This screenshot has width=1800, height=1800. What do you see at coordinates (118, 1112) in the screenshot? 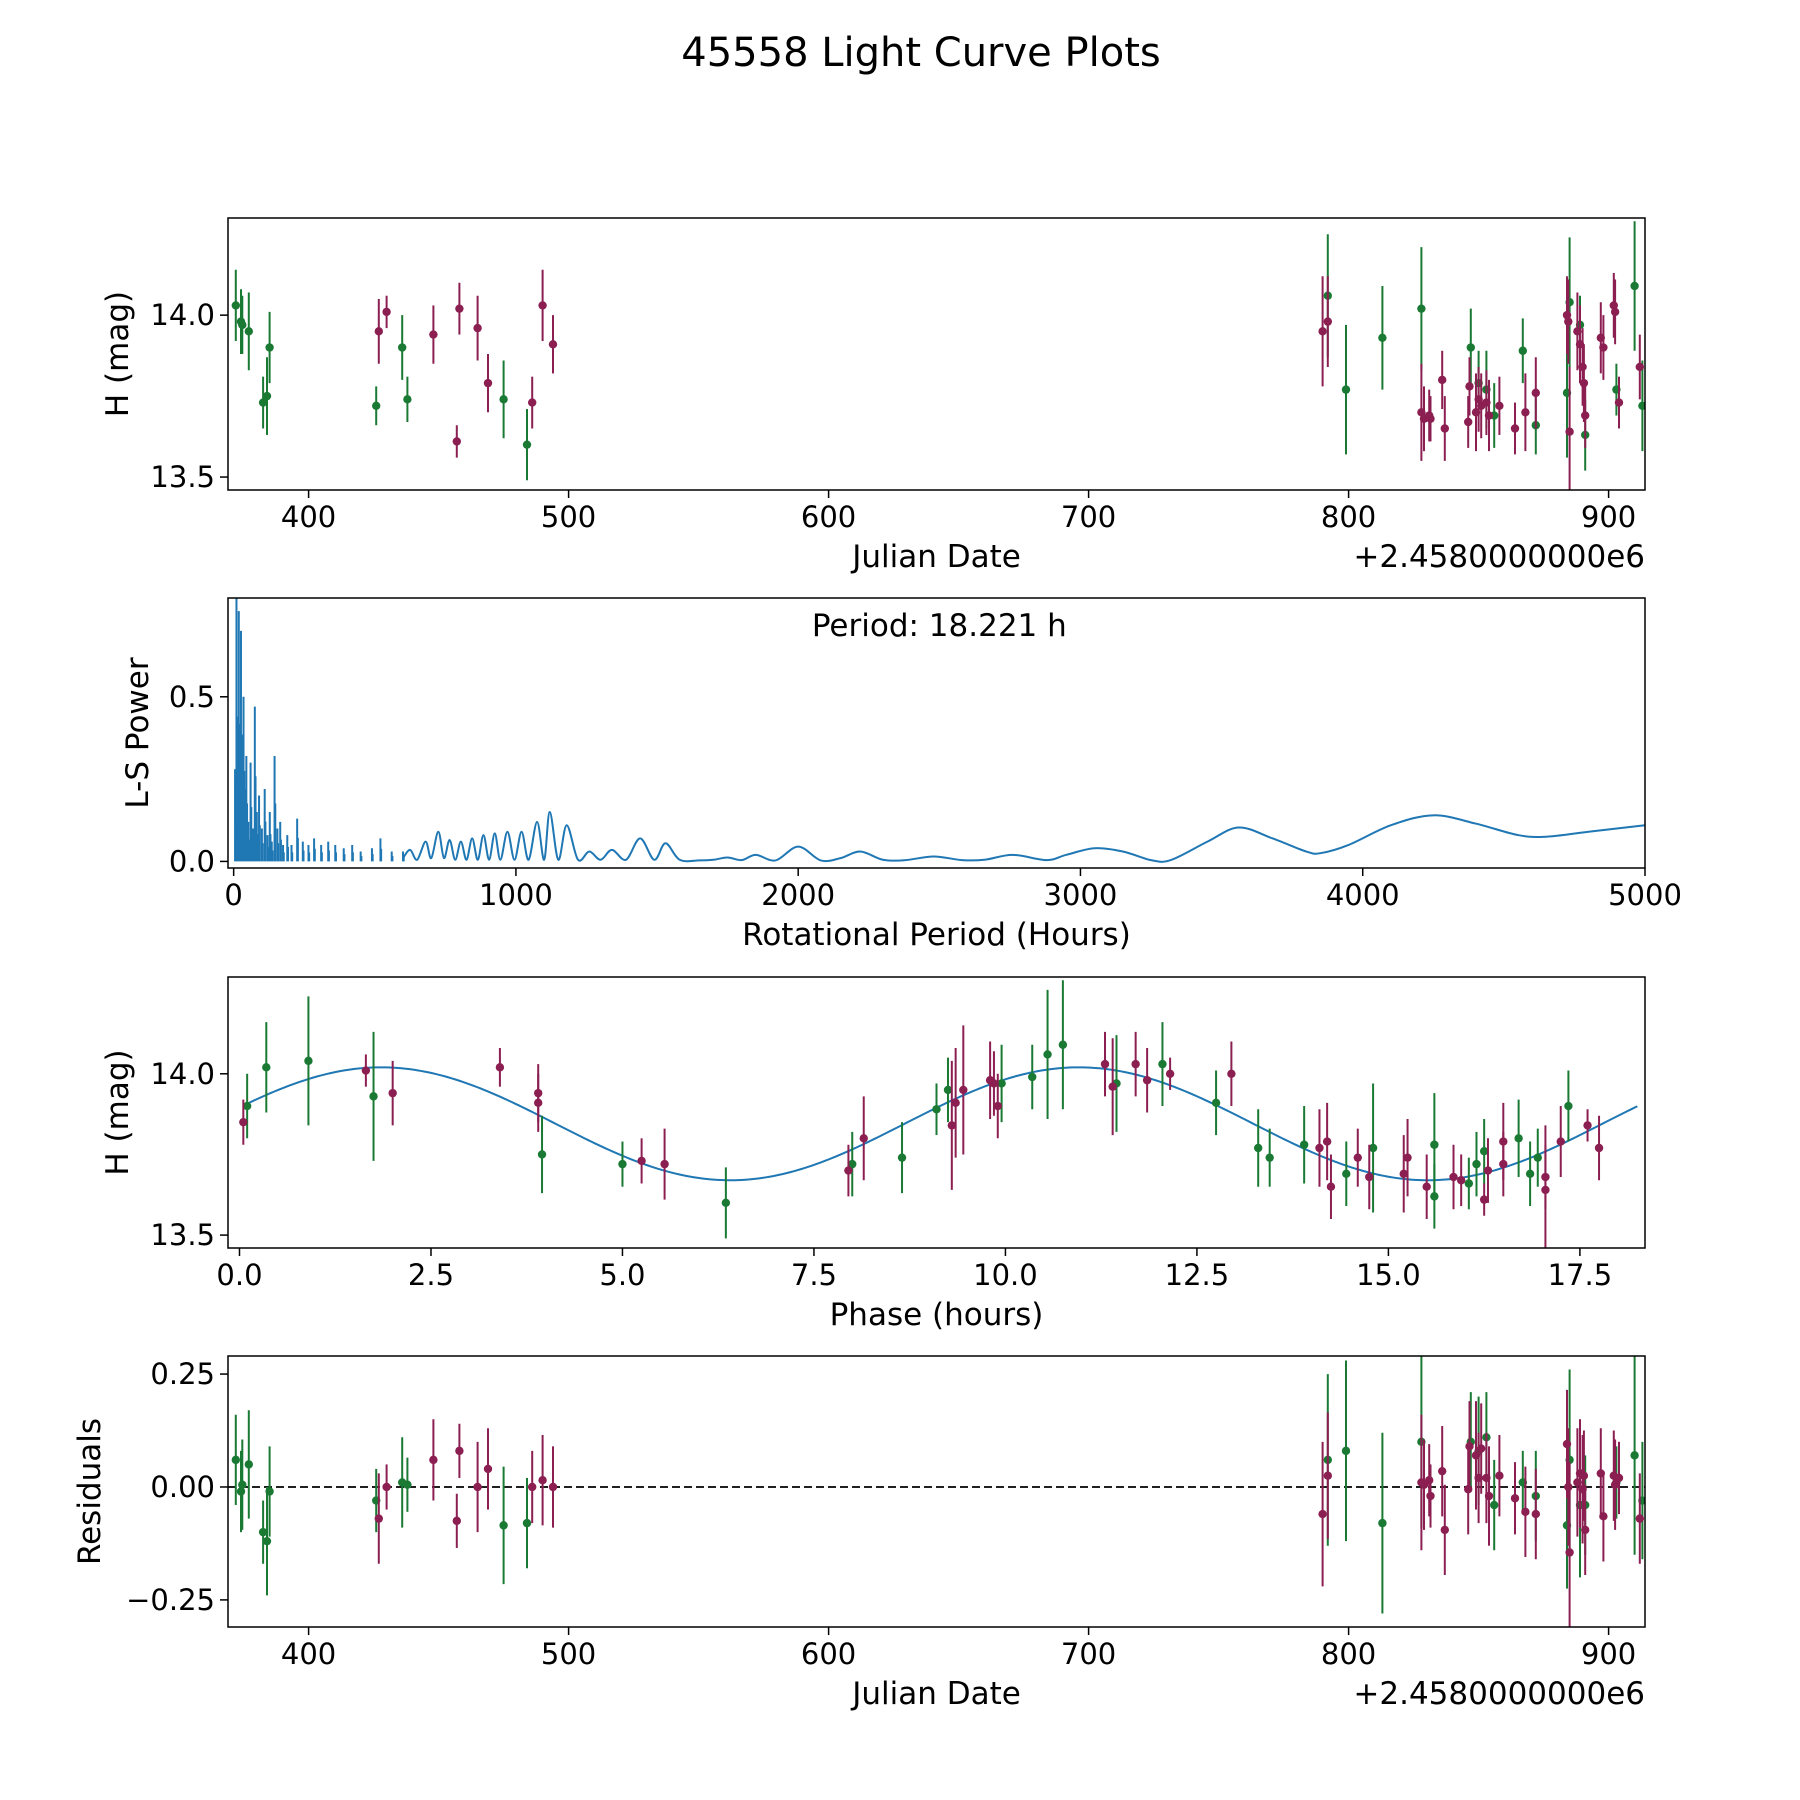
I see `y-axis-label: H (mag)` at bounding box center [118, 1112].